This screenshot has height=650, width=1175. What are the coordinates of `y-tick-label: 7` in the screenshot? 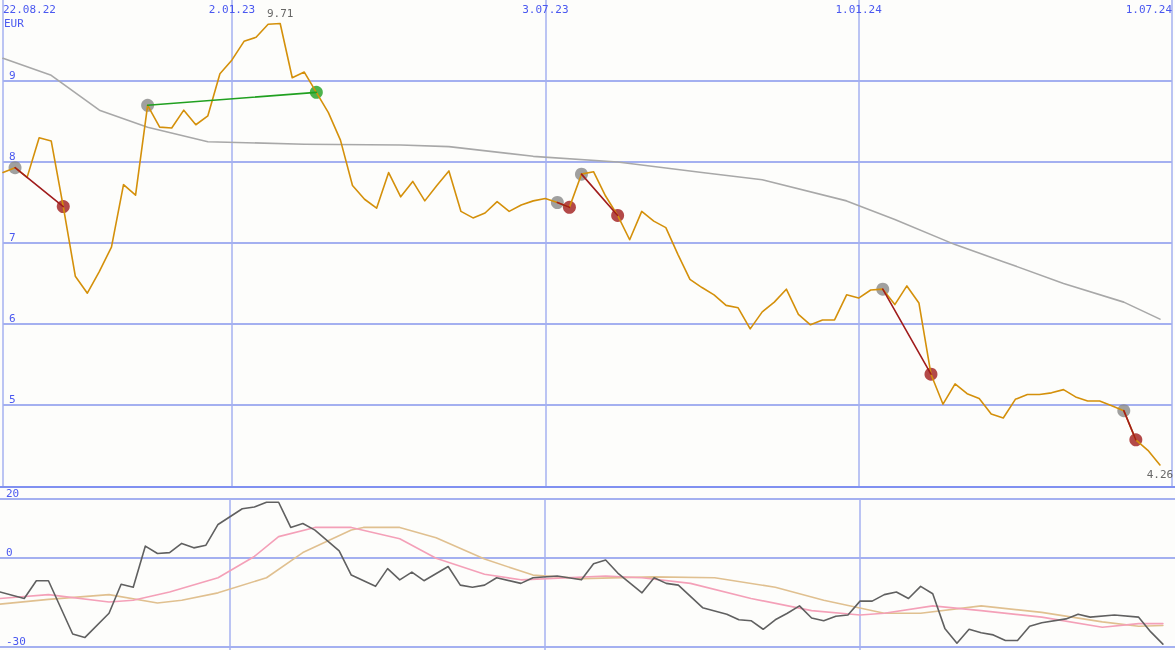 It's located at (12, 237).